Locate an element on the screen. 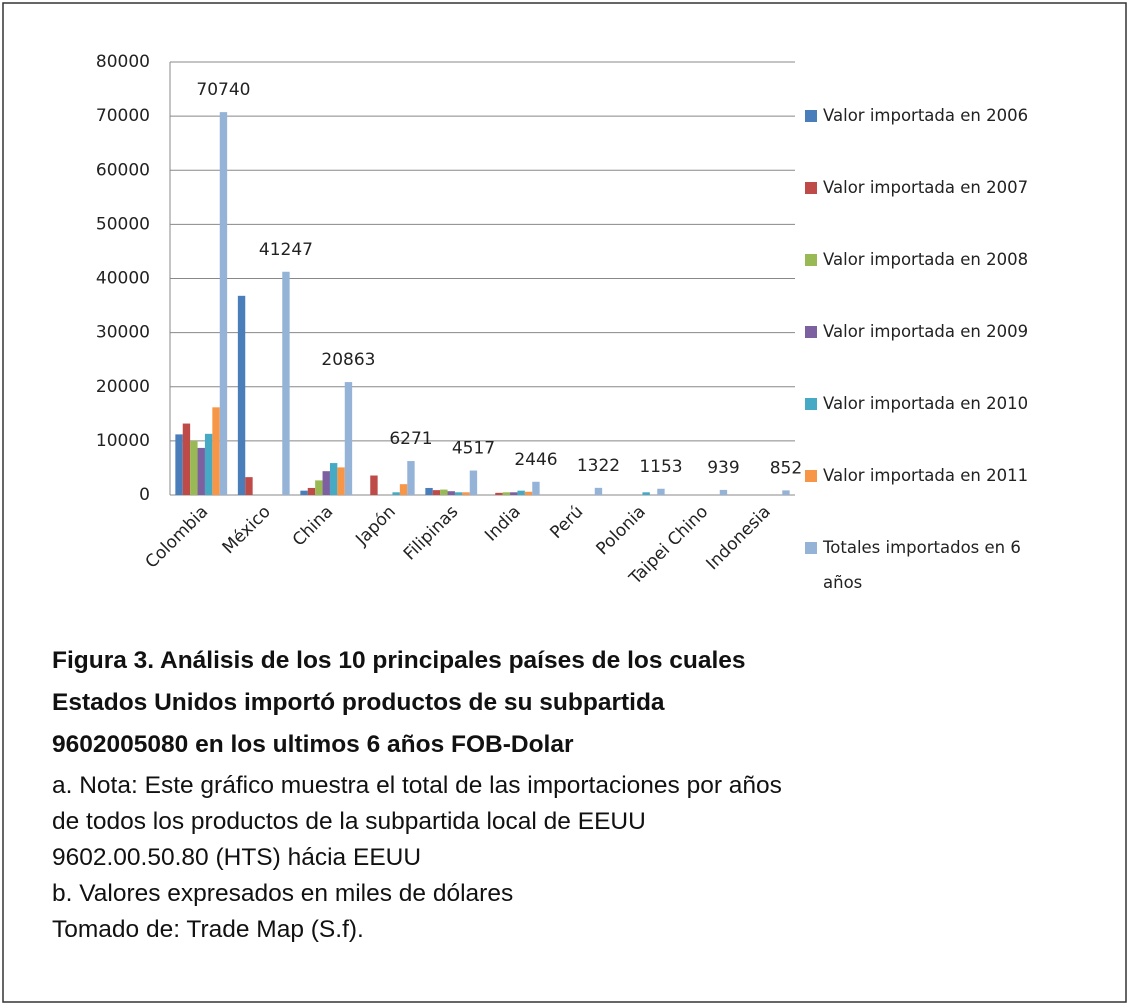 The height and width of the screenshot is (1005, 1129). x-tick-label: China is located at coordinates (313, 526).